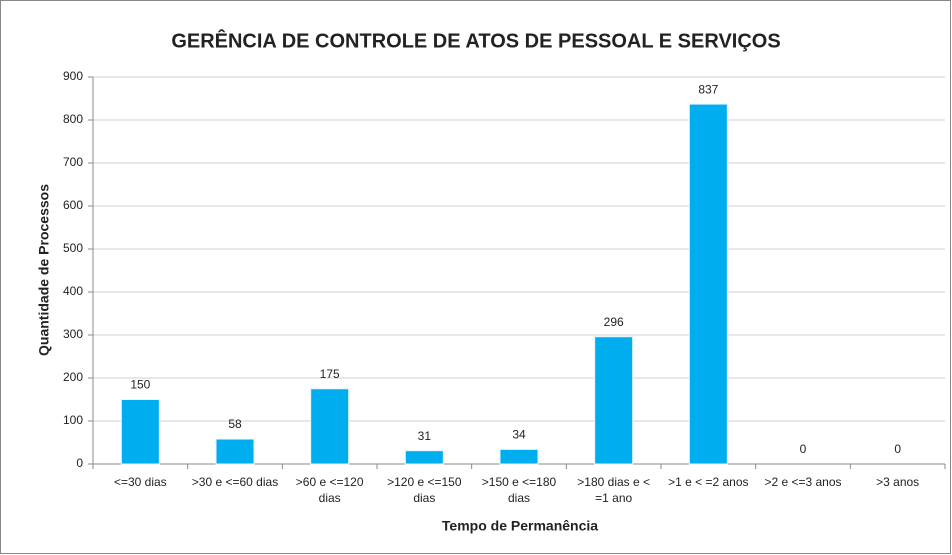 Image resolution: width=952 pixels, height=555 pixels. Describe the element at coordinates (708, 482) in the screenshot. I see `x-tick-label: >1 e < =2 anos` at that location.